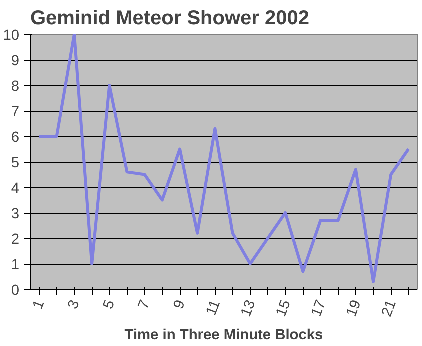 The width and height of the screenshot is (422, 346). I want to click on x-tick-label: 19, so click(354, 309).